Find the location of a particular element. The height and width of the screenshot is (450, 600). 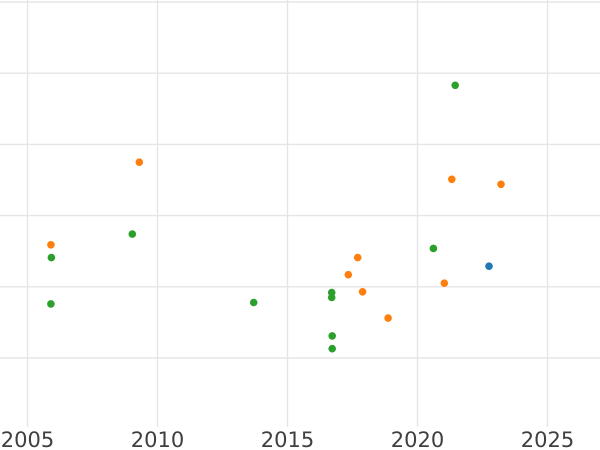

data-point-blue is located at coordinates (489, 266).